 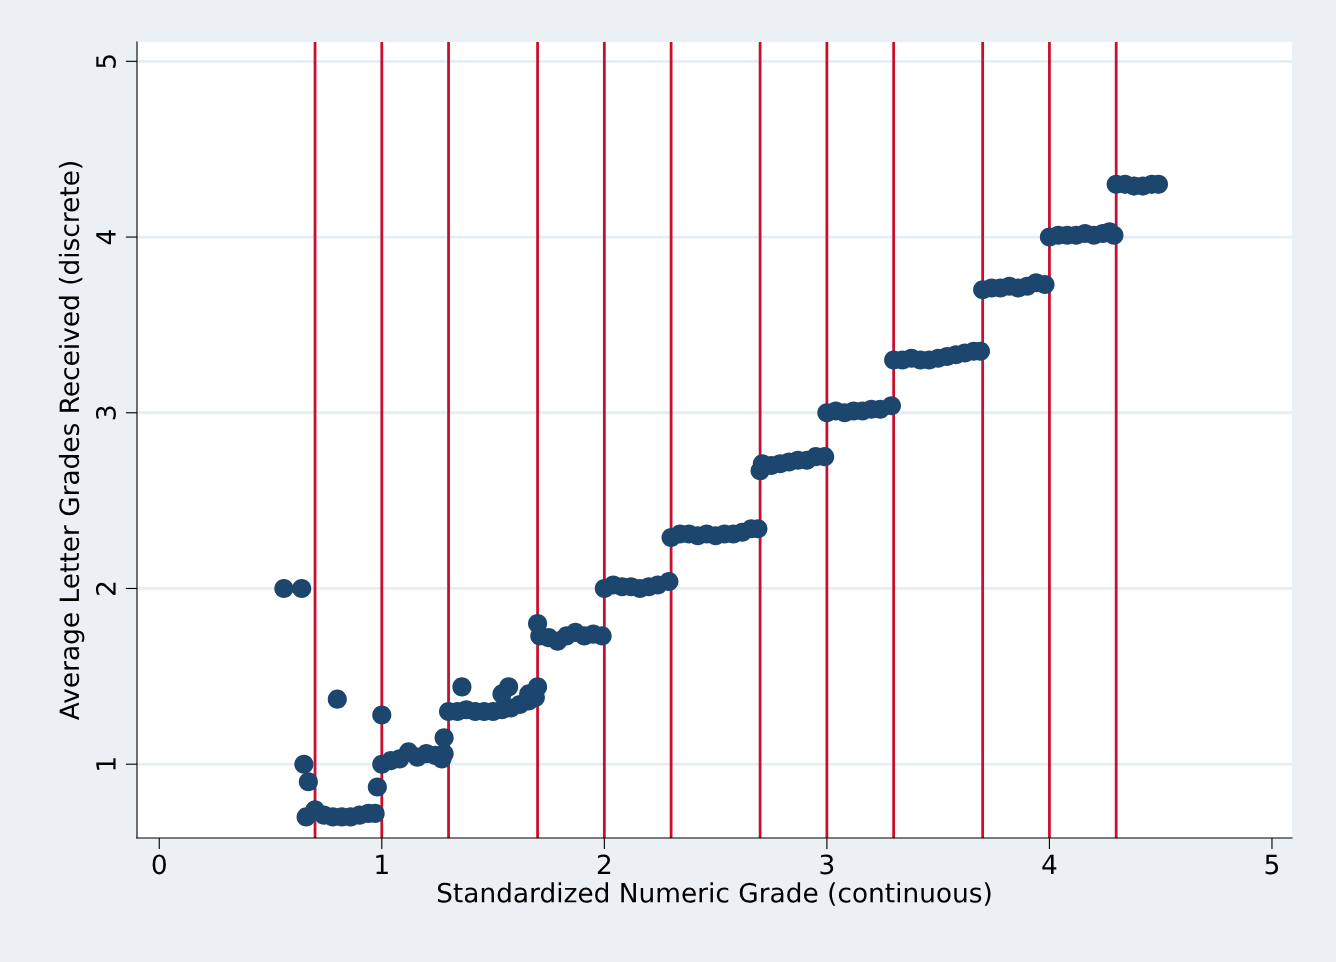 I want to click on x-tick-label: 4, so click(x=1049, y=864).